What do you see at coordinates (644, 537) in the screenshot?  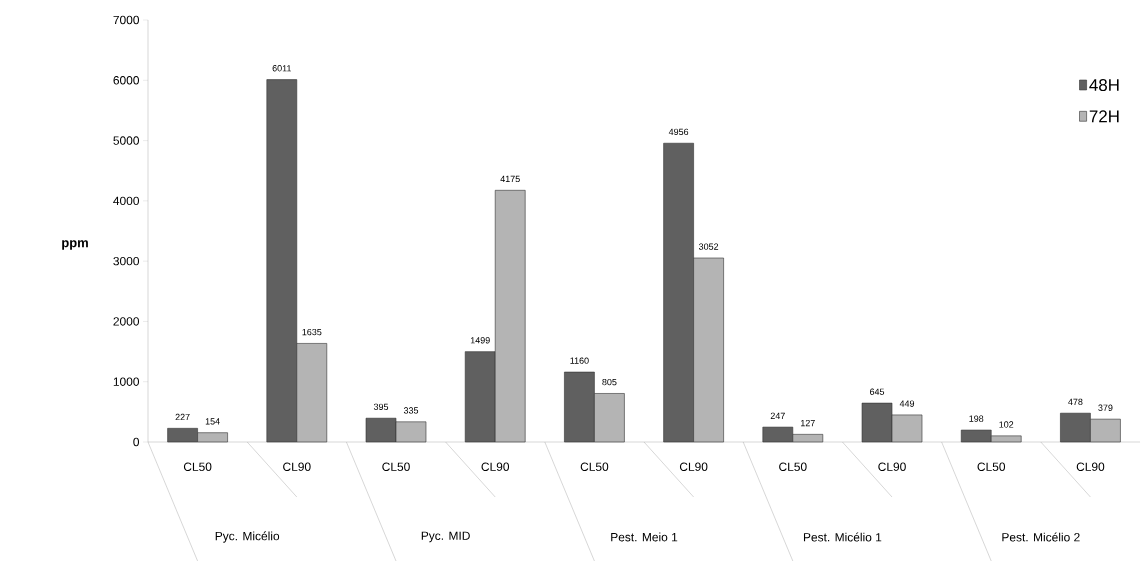 I see `text: Pest. Meio 1` at bounding box center [644, 537].